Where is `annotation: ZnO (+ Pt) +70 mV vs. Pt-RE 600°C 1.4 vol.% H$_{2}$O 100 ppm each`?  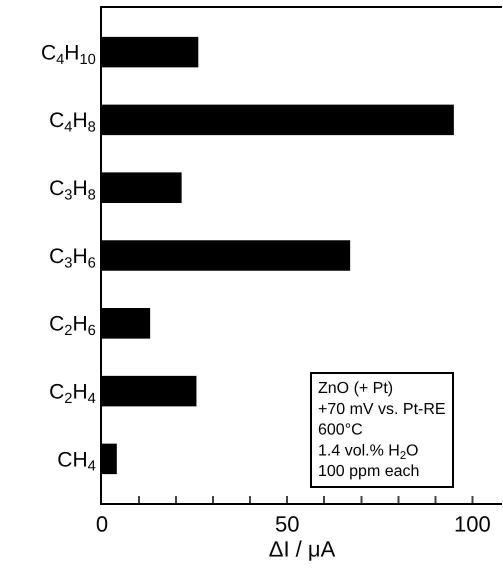
annotation: ZnO (+ Pt) +70 mV vs. Pt-RE 600°C 1.4 vol.% H$_{2}$O 100 ppm each is located at coordinates (382, 430).